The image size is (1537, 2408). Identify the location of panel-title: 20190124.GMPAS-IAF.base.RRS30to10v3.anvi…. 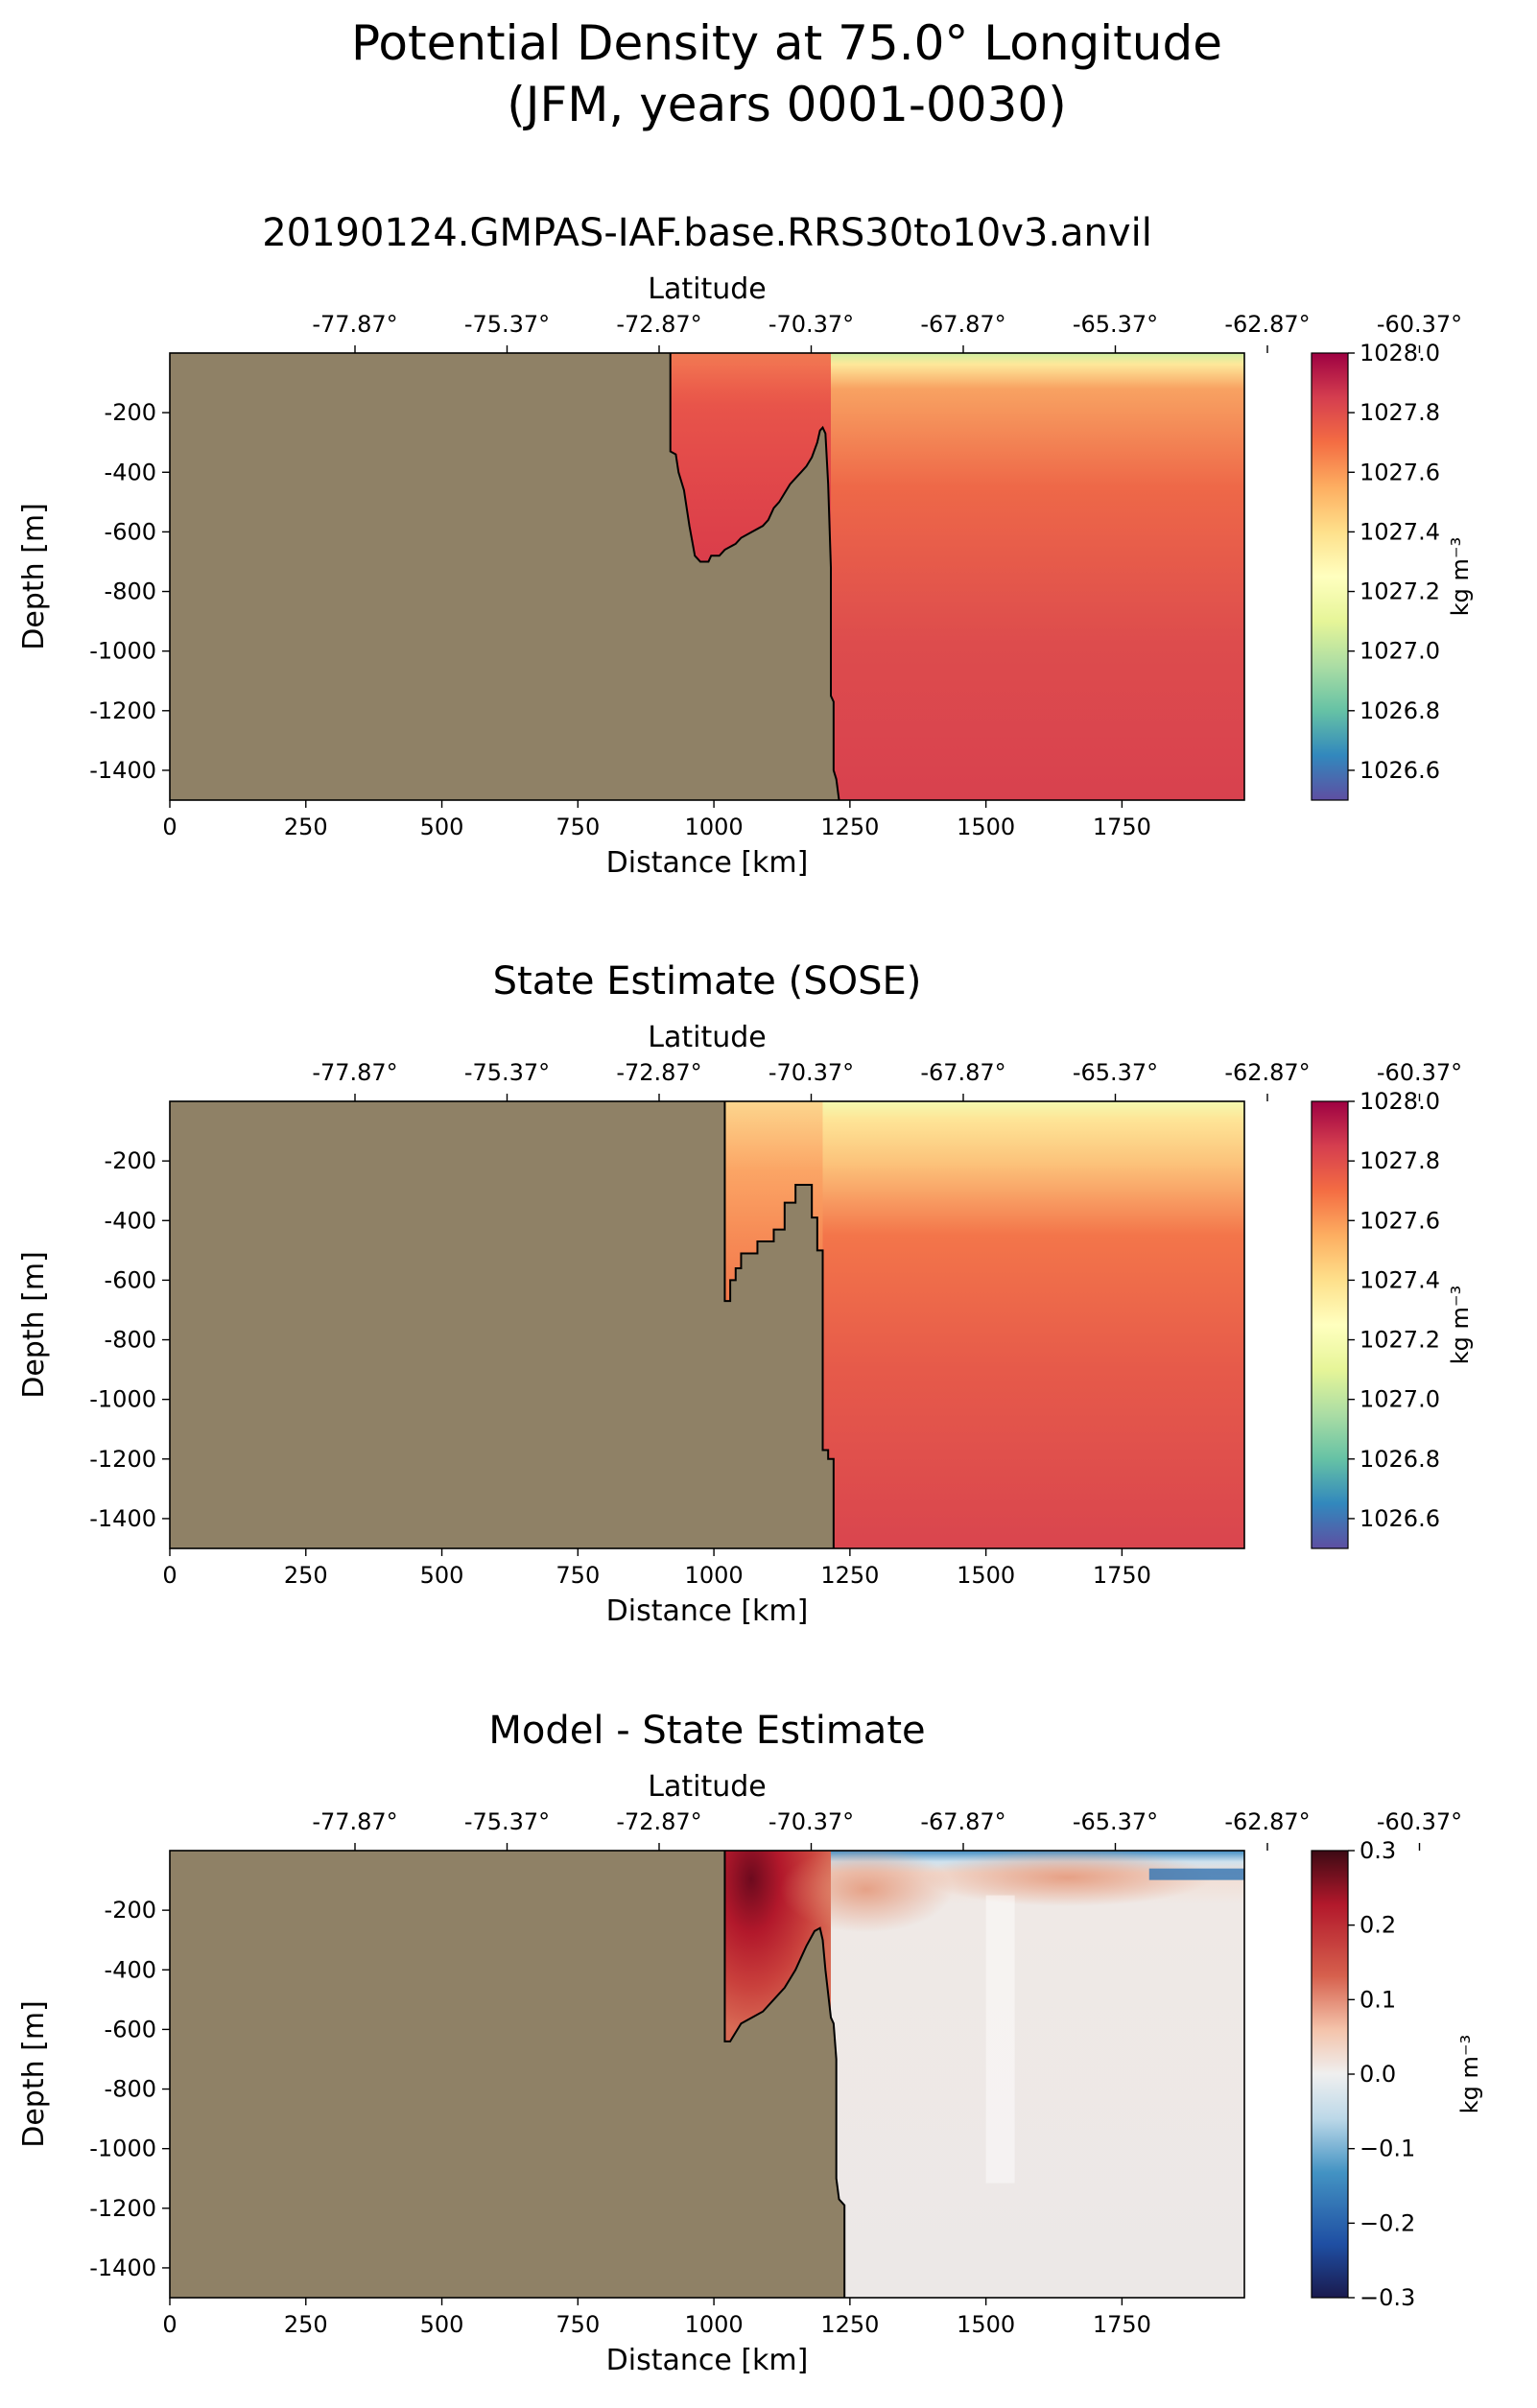
(707, 233).